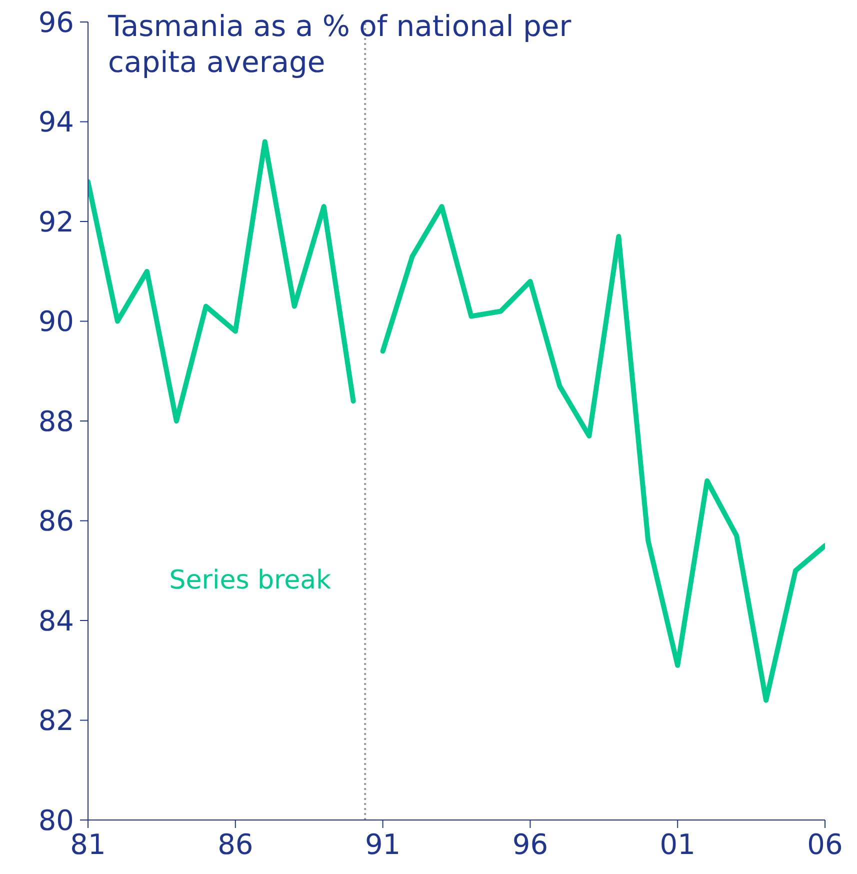  Describe the element at coordinates (250, 581) in the screenshot. I see `ref-line-label: Series break` at that location.